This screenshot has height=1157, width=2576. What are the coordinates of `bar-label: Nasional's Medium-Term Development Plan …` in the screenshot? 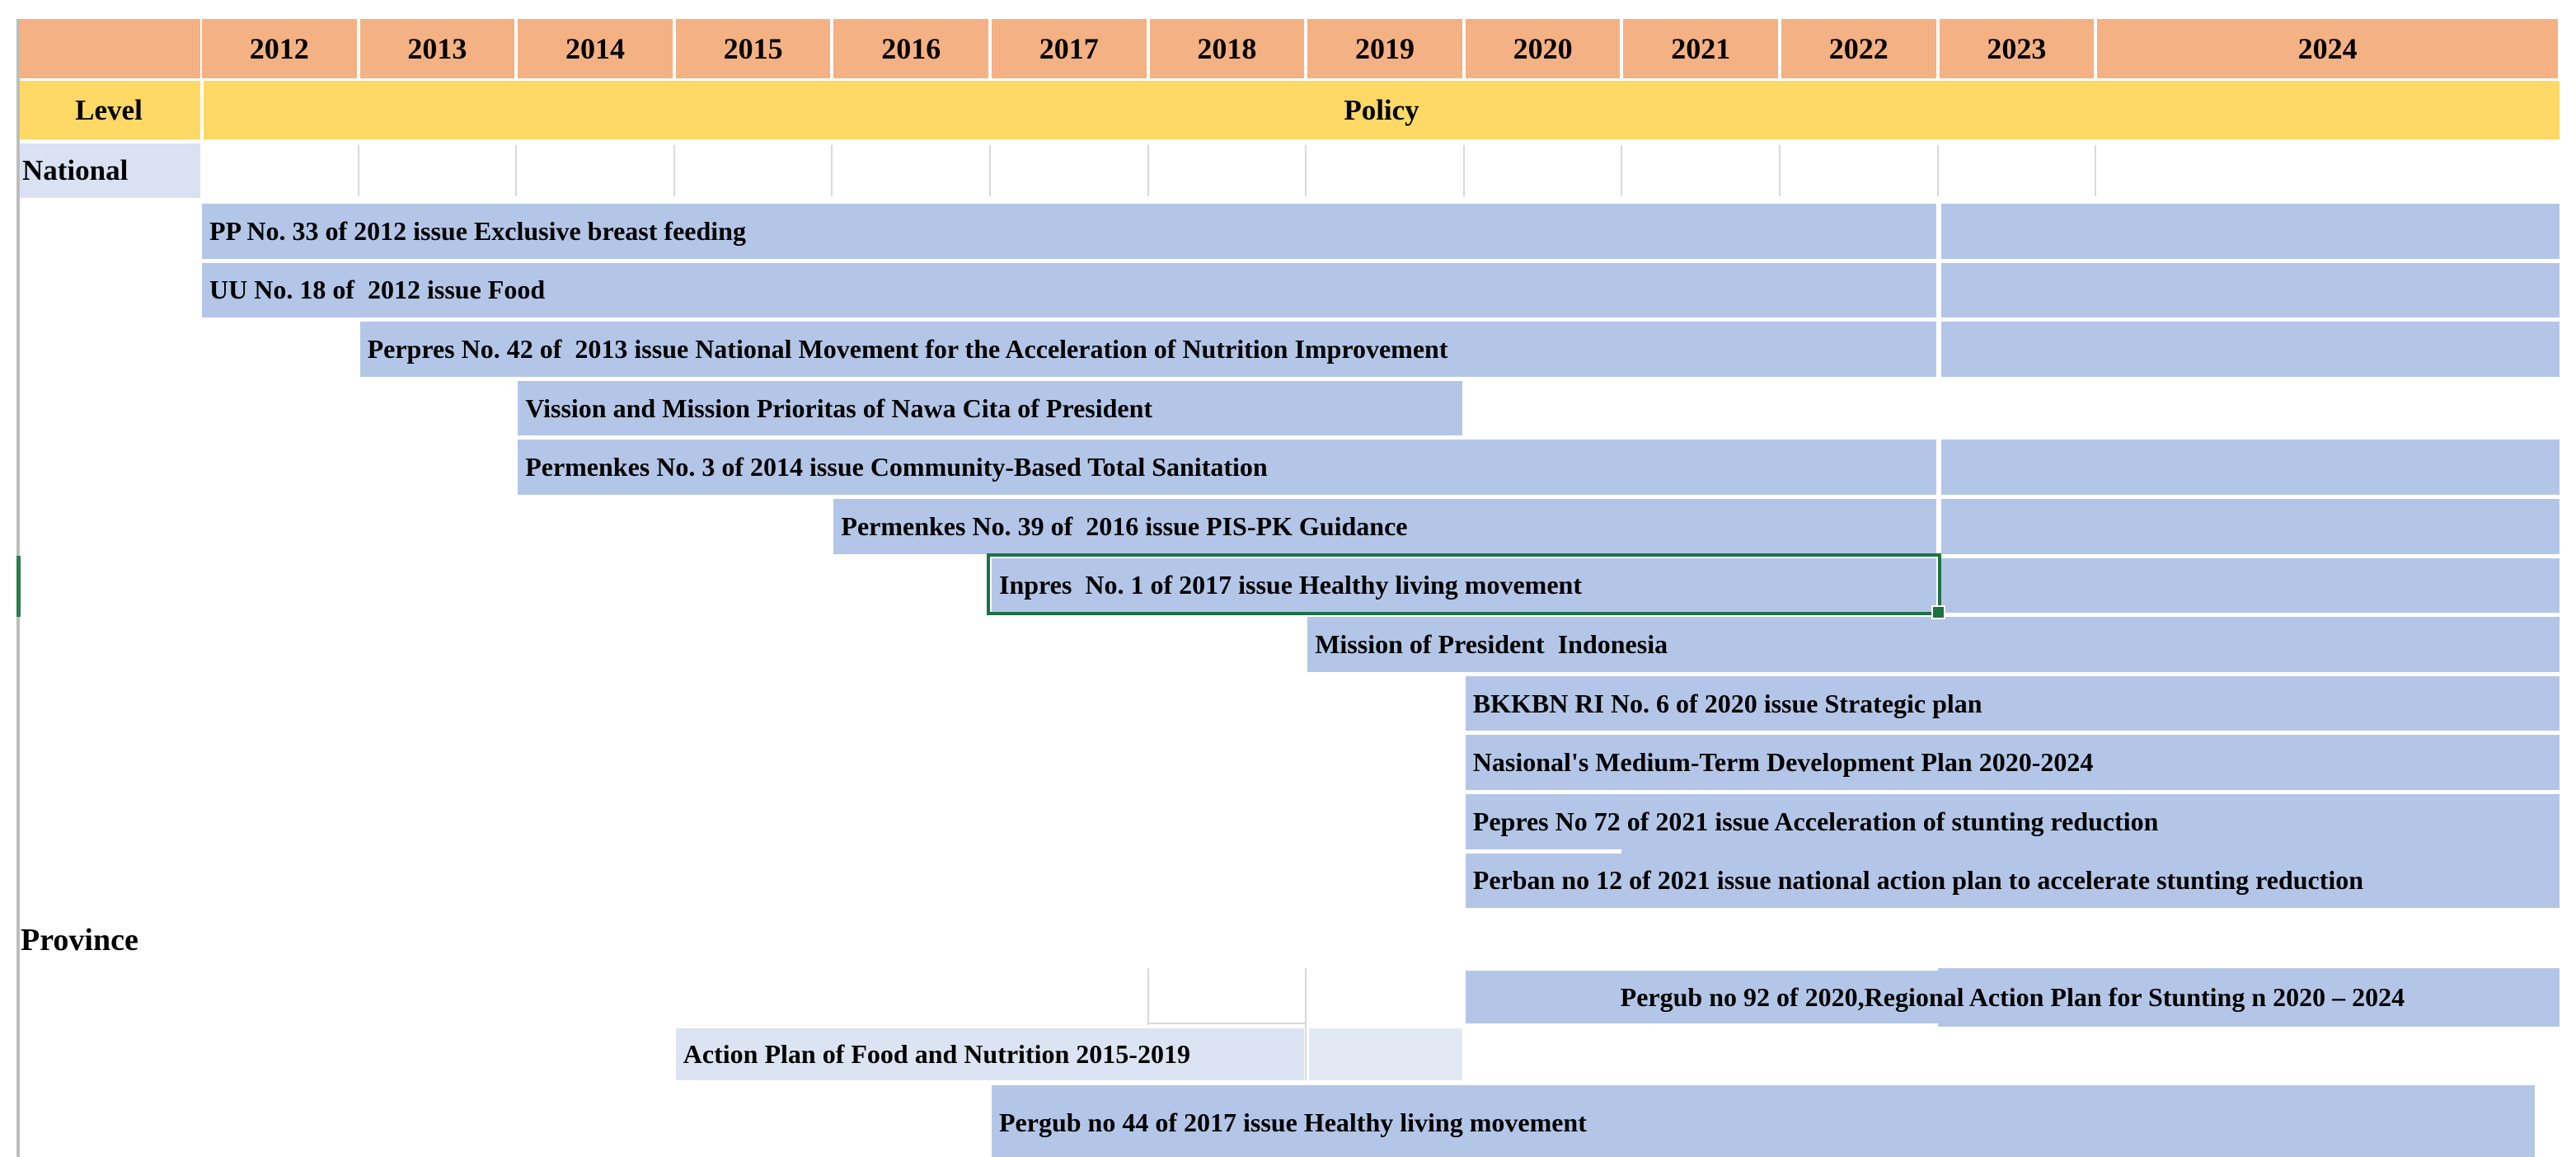 It's located at (1783, 762).